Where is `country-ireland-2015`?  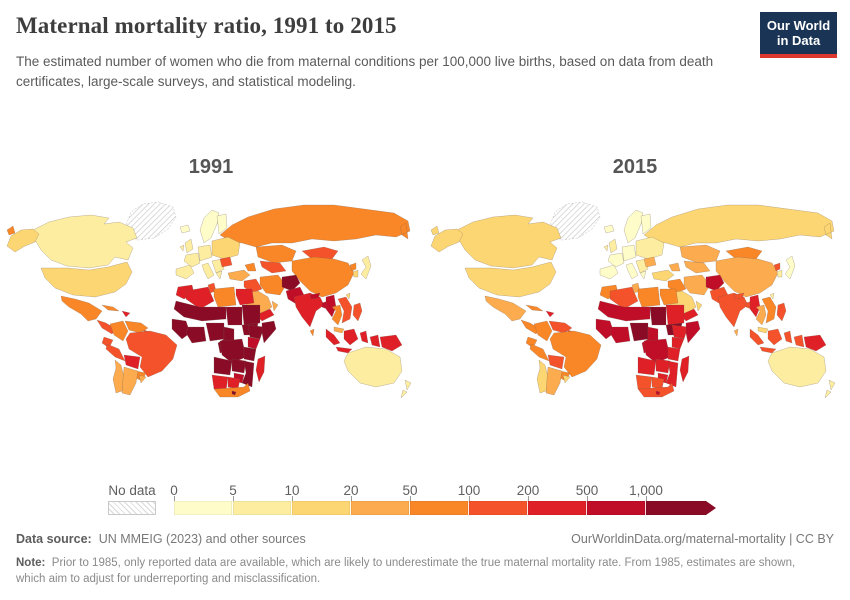 country-ireland-2015 is located at coordinates (606, 248).